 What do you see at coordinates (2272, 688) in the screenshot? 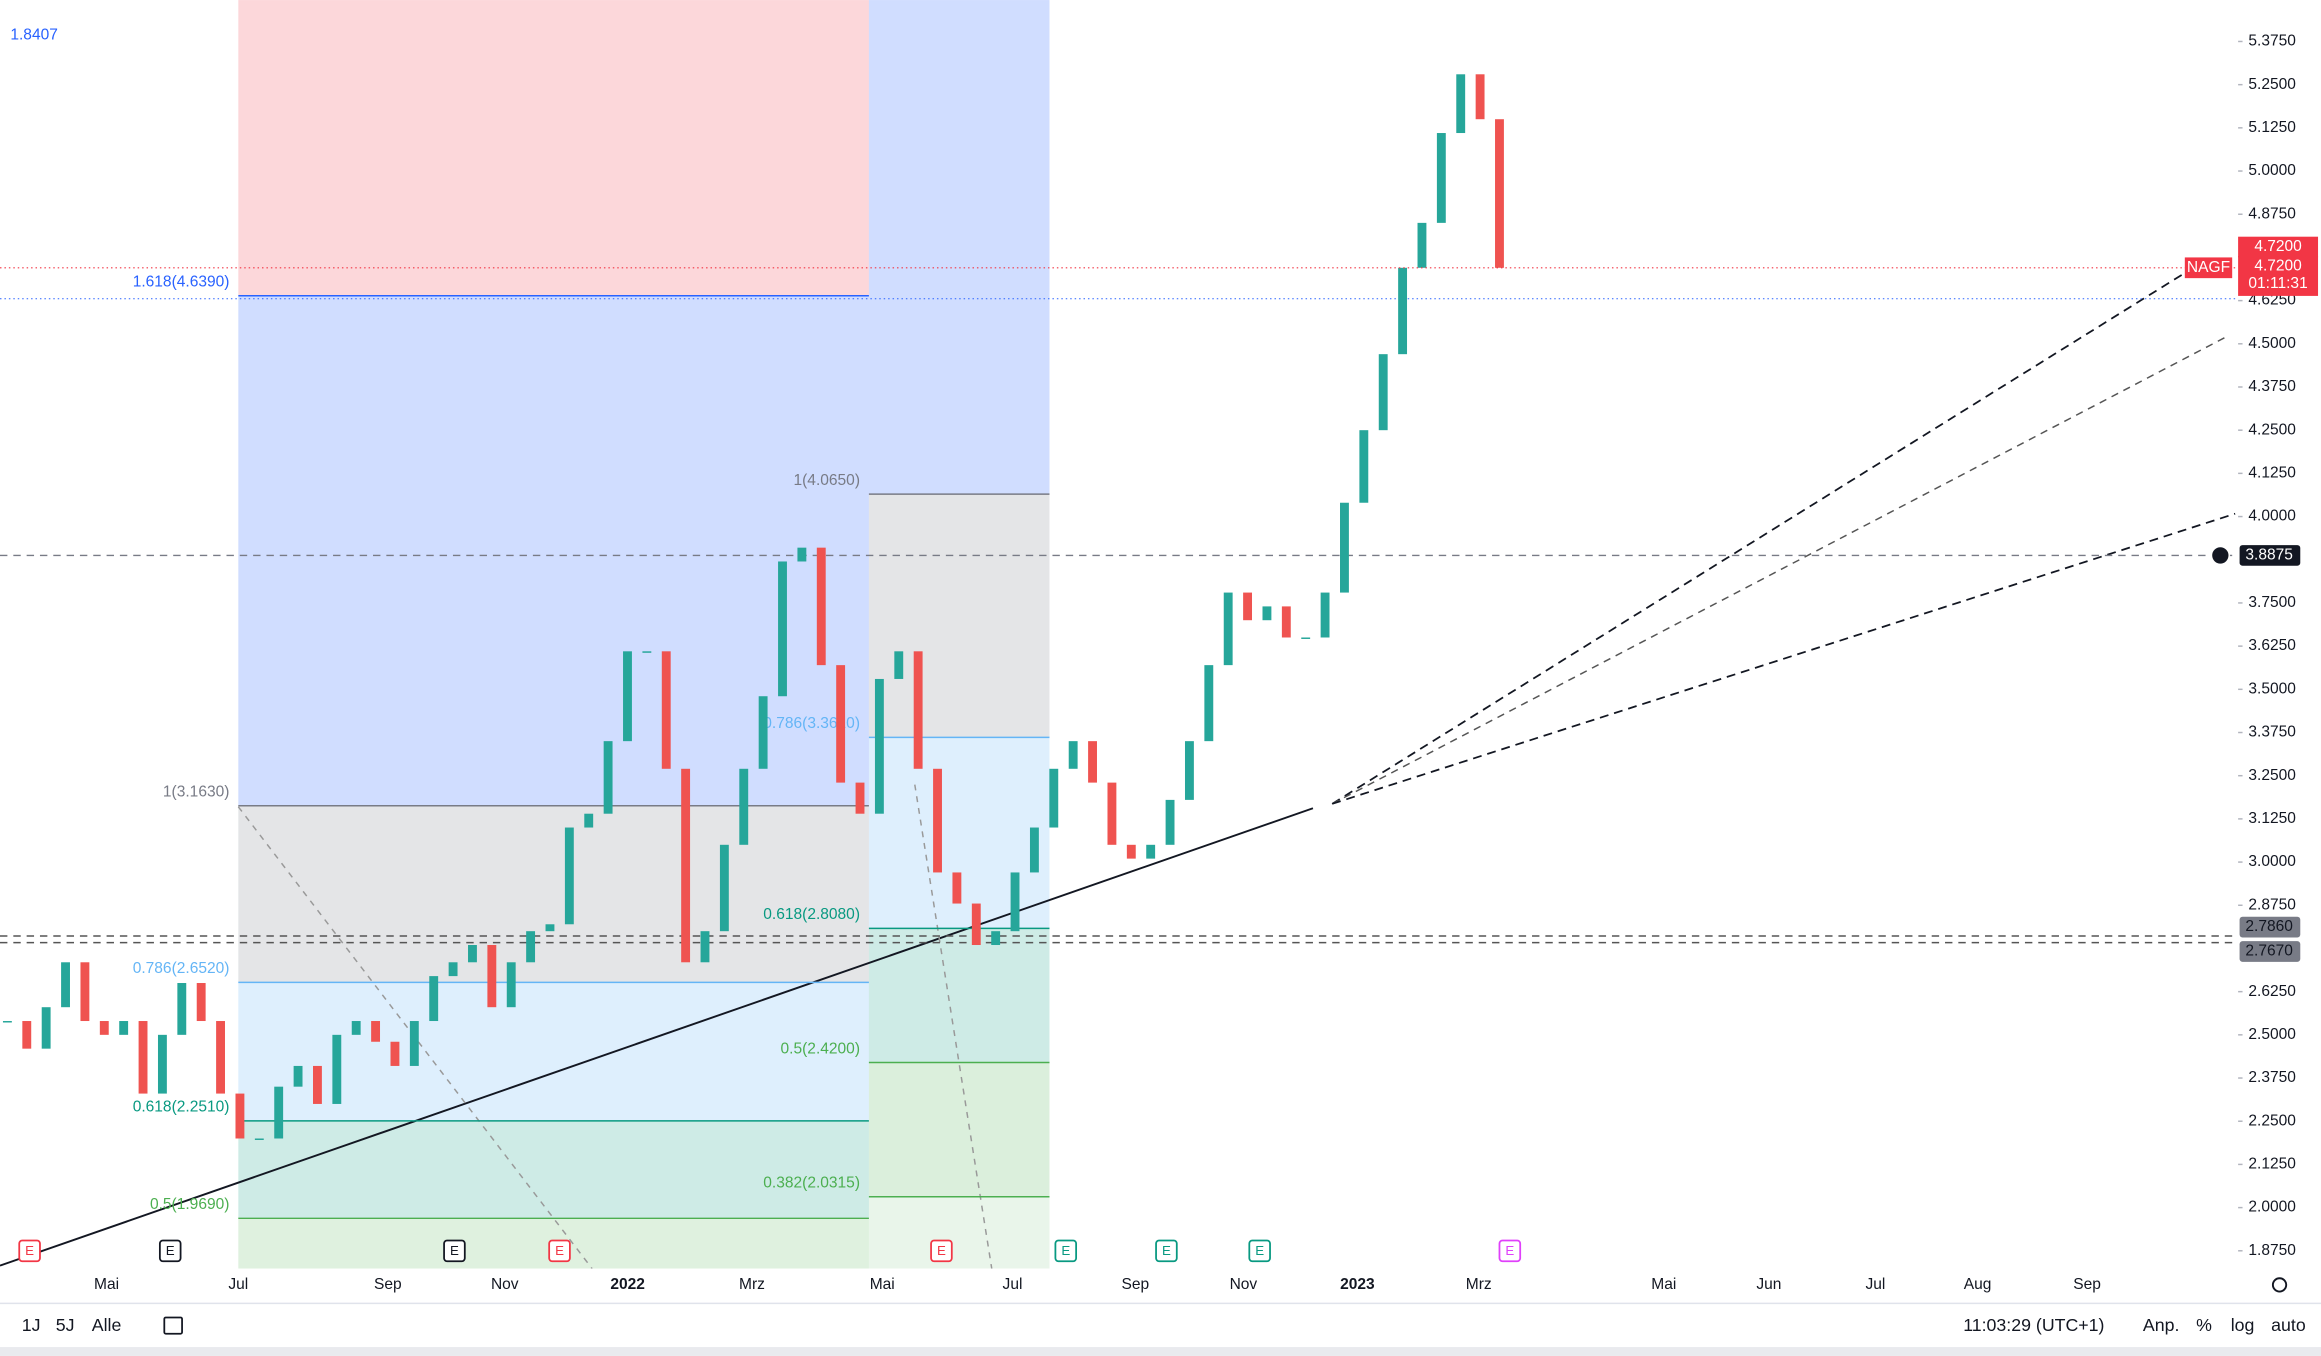
I see `y-tick-label: 3.5000` at bounding box center [2272, 688].